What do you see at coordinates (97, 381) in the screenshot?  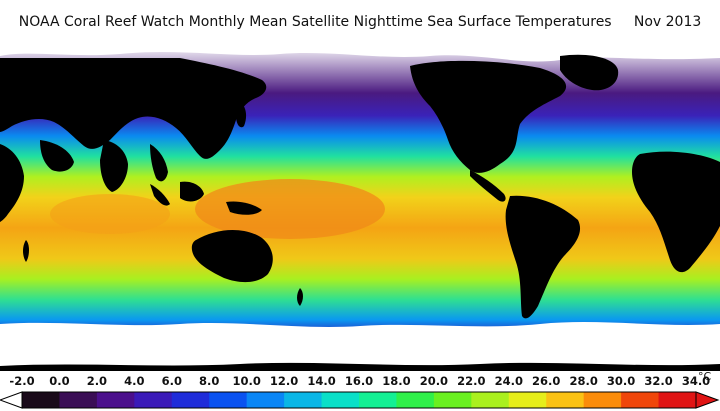 I see `colorbar-tick-label: 2.0` at bounding box center [97, 381].